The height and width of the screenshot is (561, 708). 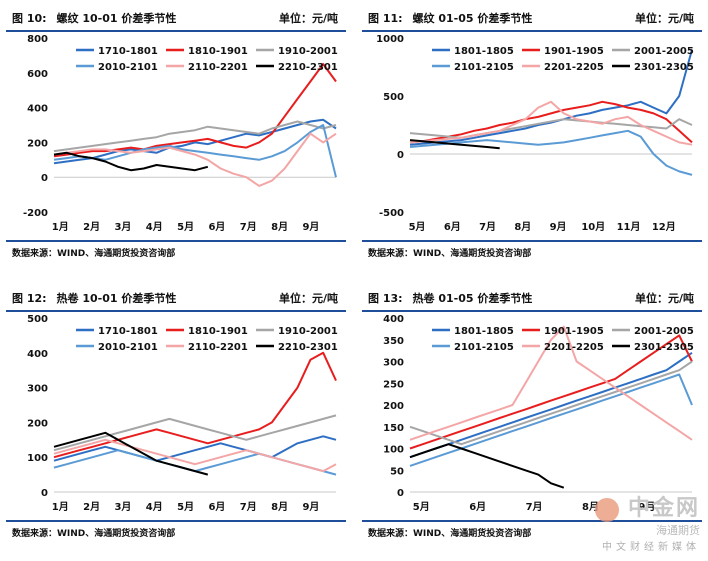 I want to click on legend-label: 2110-2201, so click(x=218, y=347).